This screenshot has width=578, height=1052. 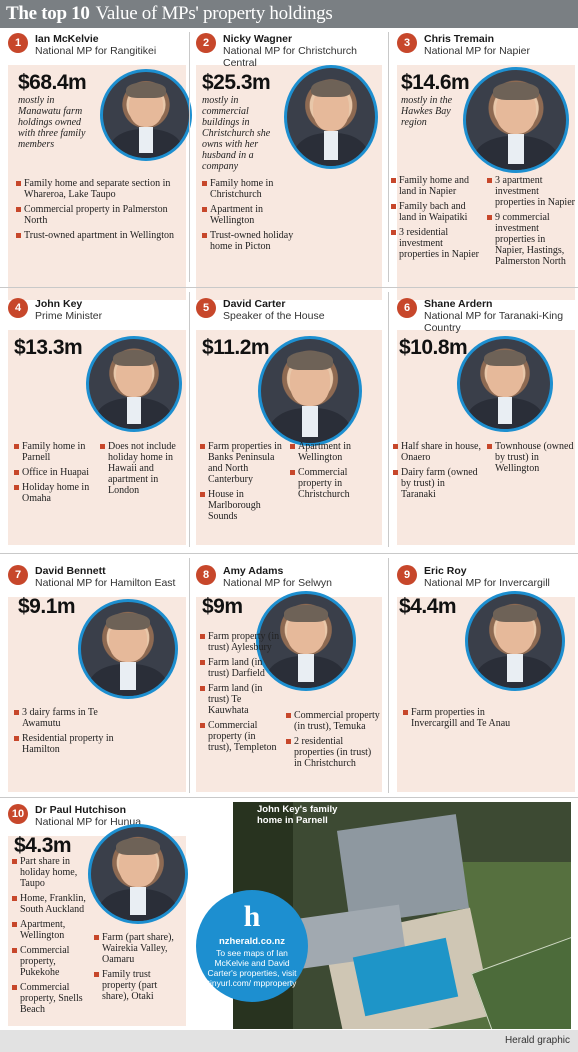 What do you see at coordinates (445, 571) in the screenshot?
I see `mp-name: Eric Roy` at bounding box center [445, 571].